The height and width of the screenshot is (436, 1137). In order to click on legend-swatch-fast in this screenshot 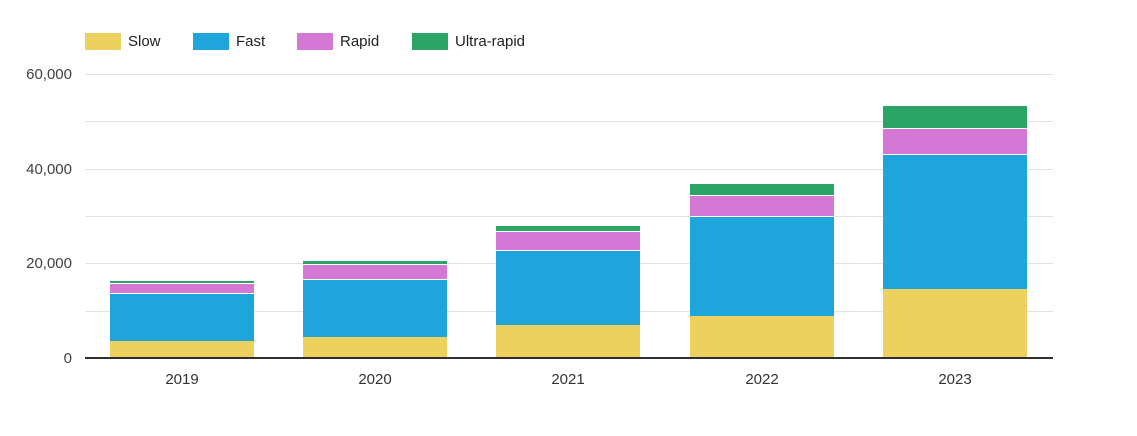, I will do `click(211, 41)`.